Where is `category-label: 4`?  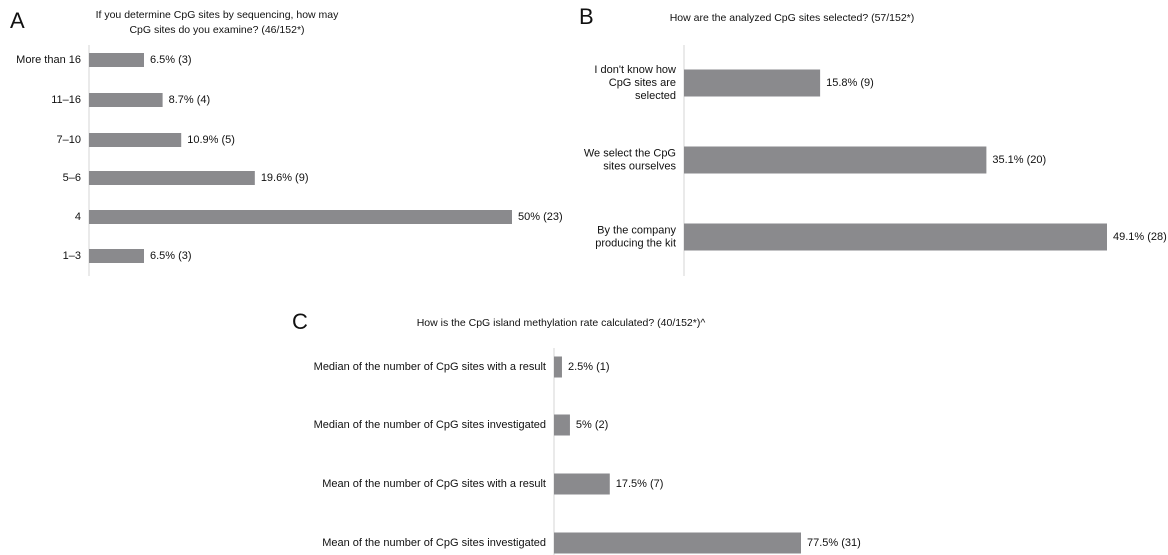 category-label: 4 is located at coordinates (78, 217).